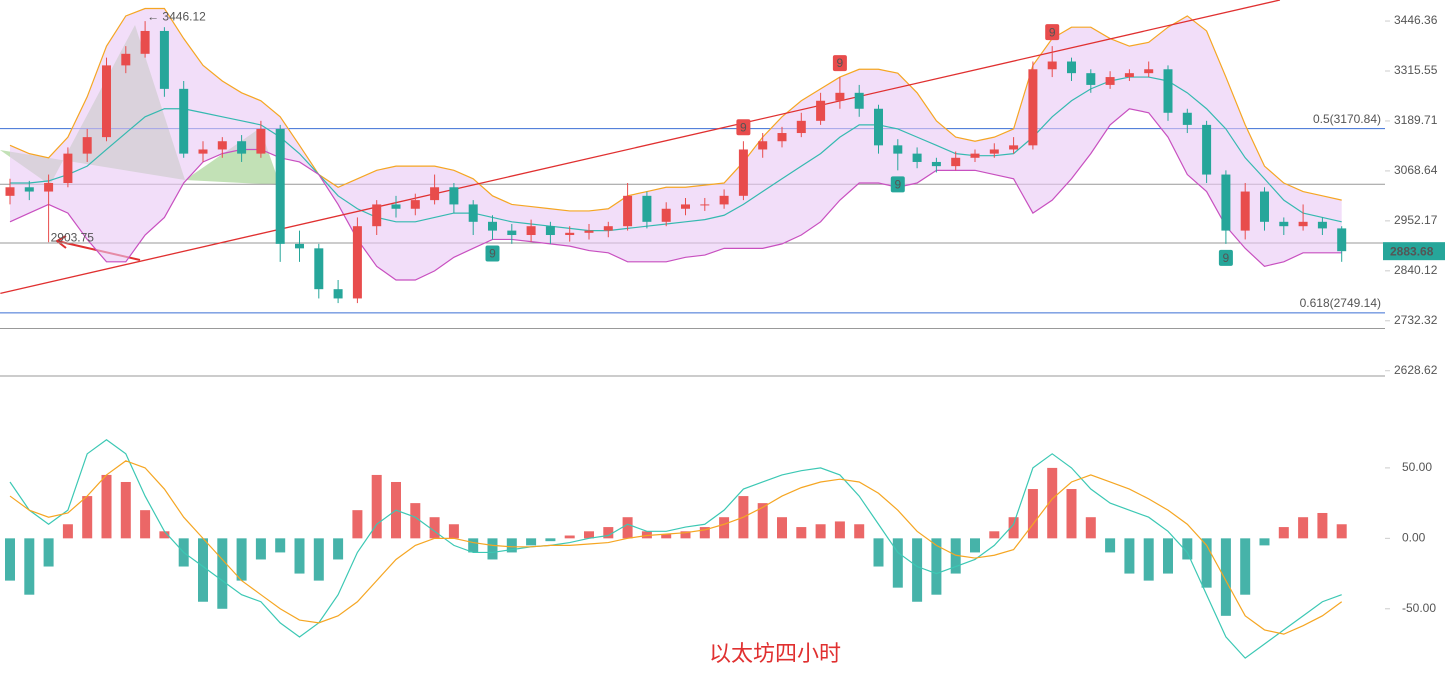  What do you see at coordinates (1416, 170) in the screenshot?
I see `y-tick-label: 3068.64` at bounding box center [1416, 170].